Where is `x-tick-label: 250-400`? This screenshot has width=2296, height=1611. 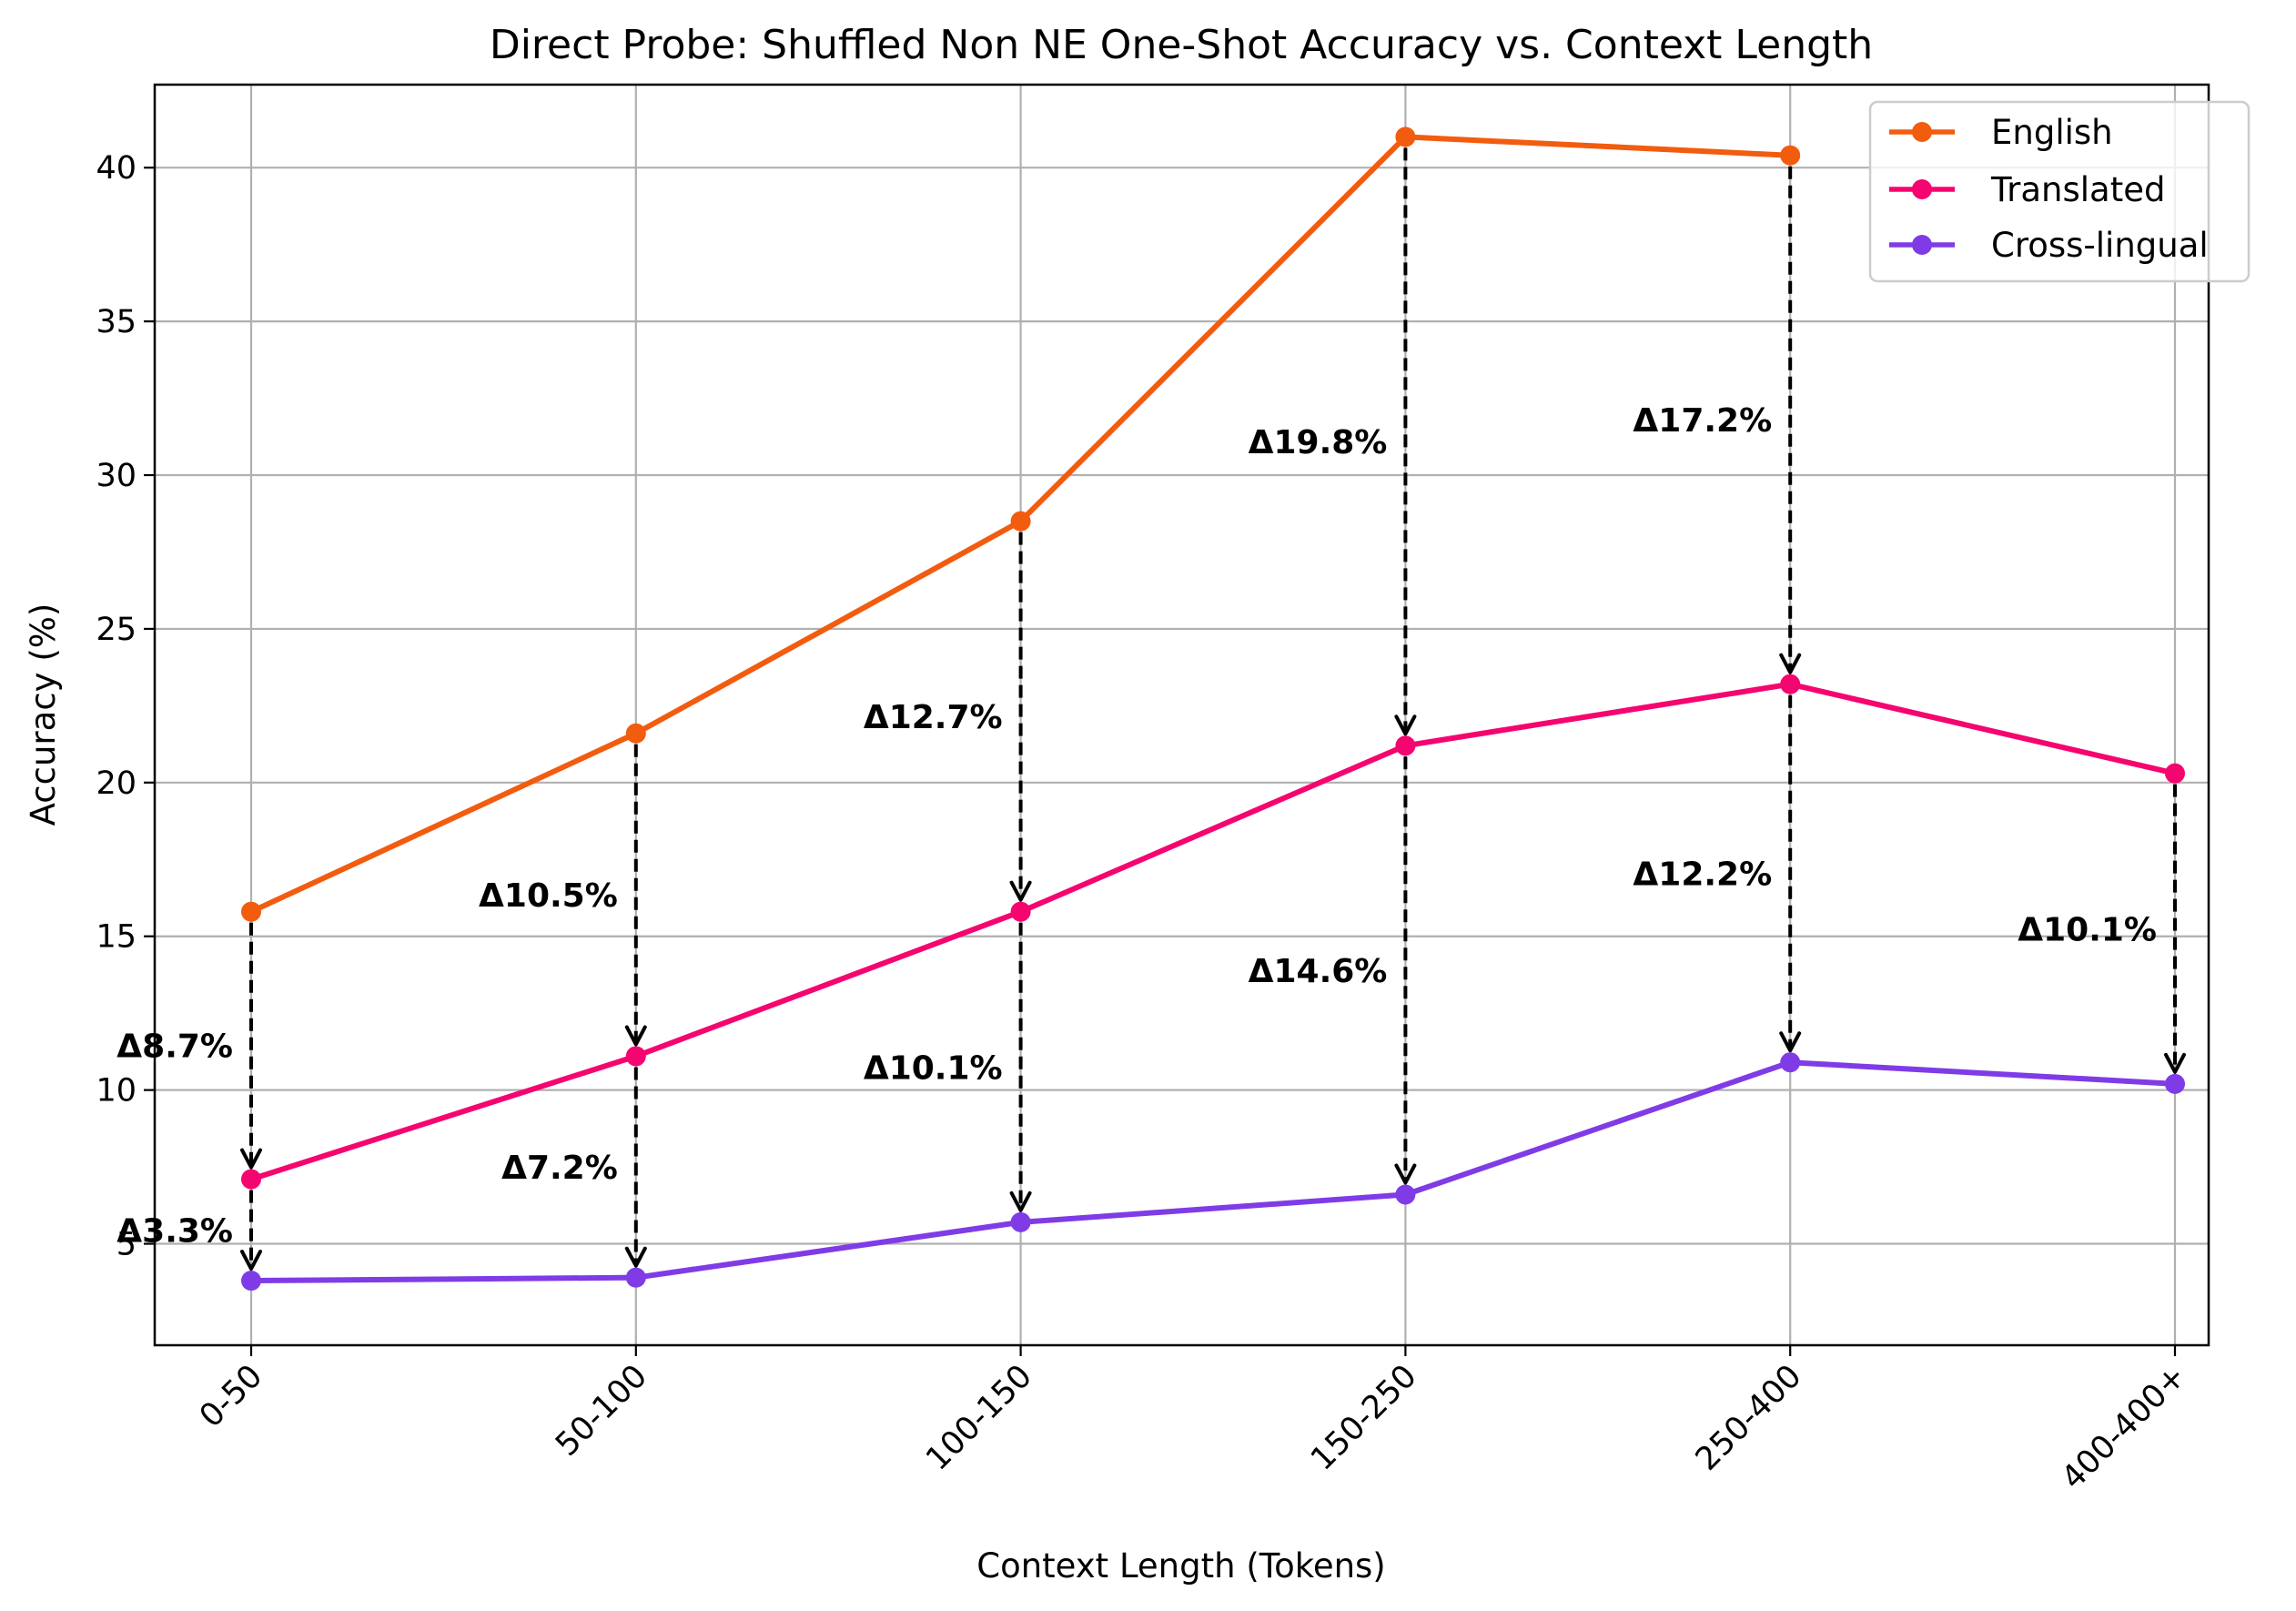 x-tick-label: 250-400 is located at coordinates (1749, 1418).